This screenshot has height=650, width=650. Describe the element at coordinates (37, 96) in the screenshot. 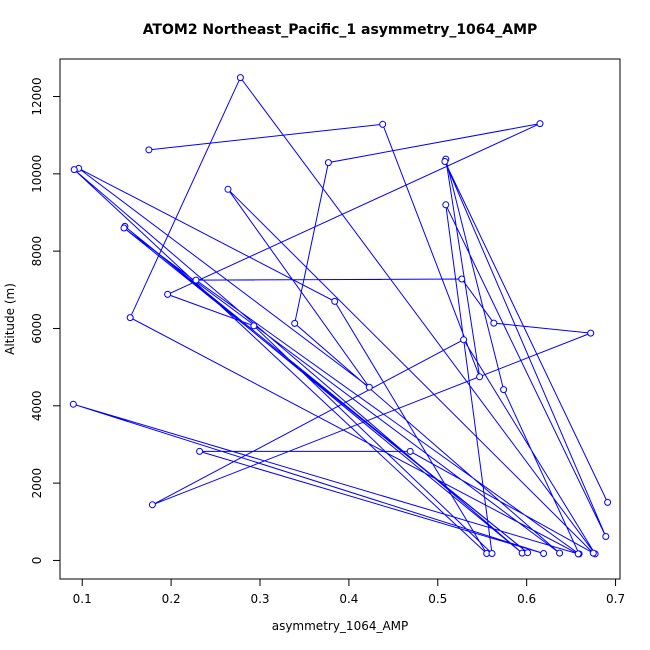

I see `y-tick-label: 12000` at that location.